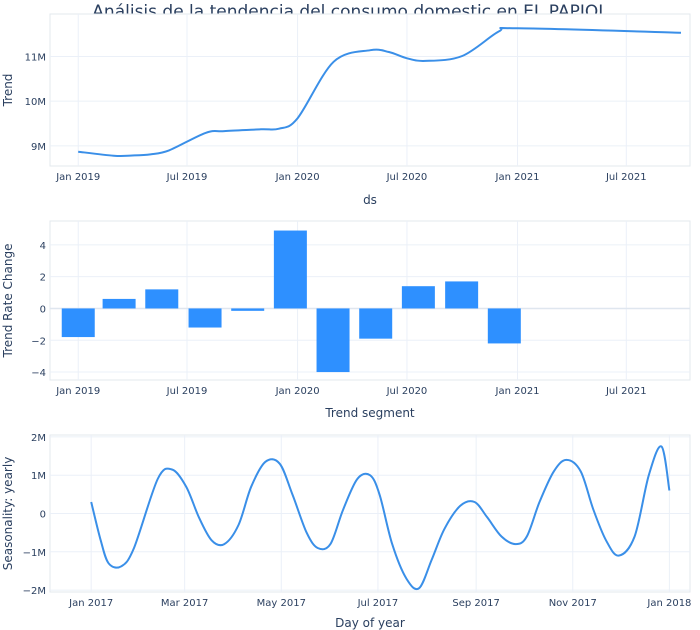 This screenshot has height=630, width=700. What do you see at coordinates (573, 603) in the screenshot?
I see `season-x-tick-label: Nov 2017` at bounding box center [573, 603].